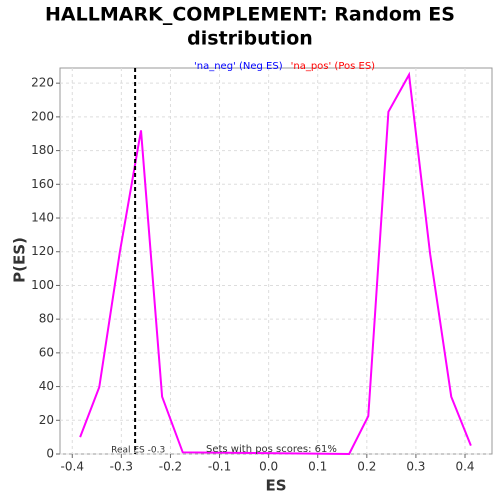 Image resolution: width=500 pixels, height=500 pixels. What do you see at coordinates (42, 83) in the screenshot?
I see `y-tick-label: 220` at bounding box center [42, 83].